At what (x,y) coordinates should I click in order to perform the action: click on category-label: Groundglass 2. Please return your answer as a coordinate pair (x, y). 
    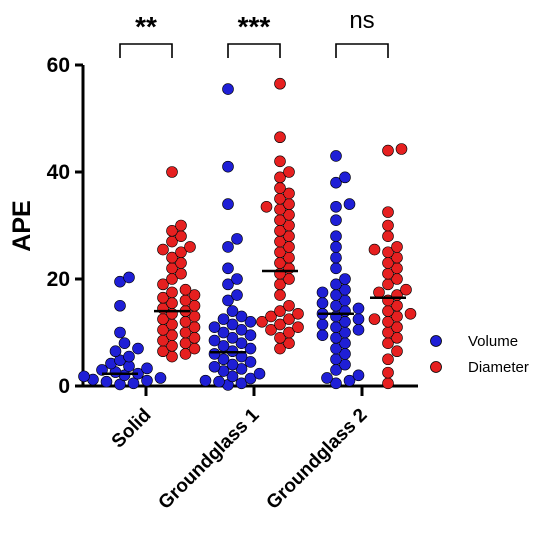
    Looking at the image, I should click on (317, 459).